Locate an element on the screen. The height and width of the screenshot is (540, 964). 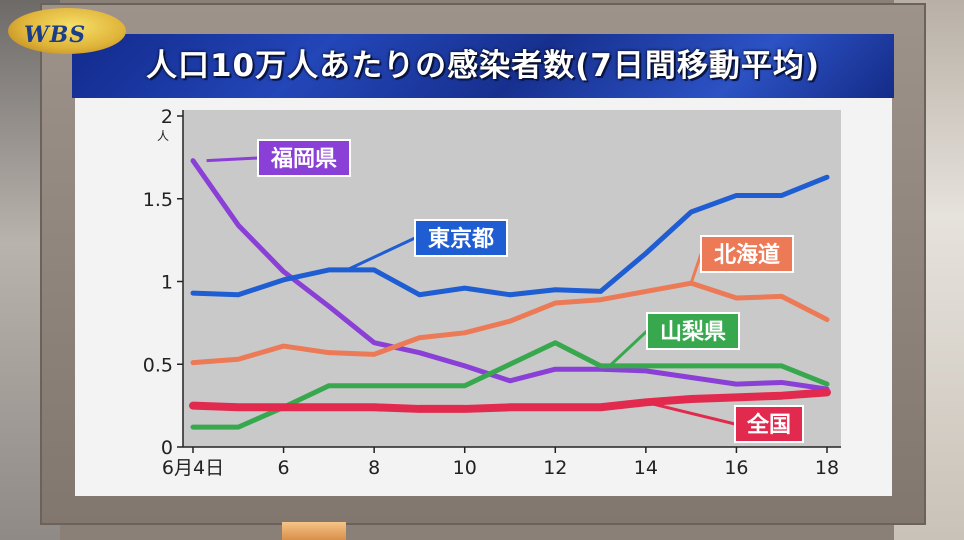
y-tick-label: 0 is located at coordinates (167, 448).